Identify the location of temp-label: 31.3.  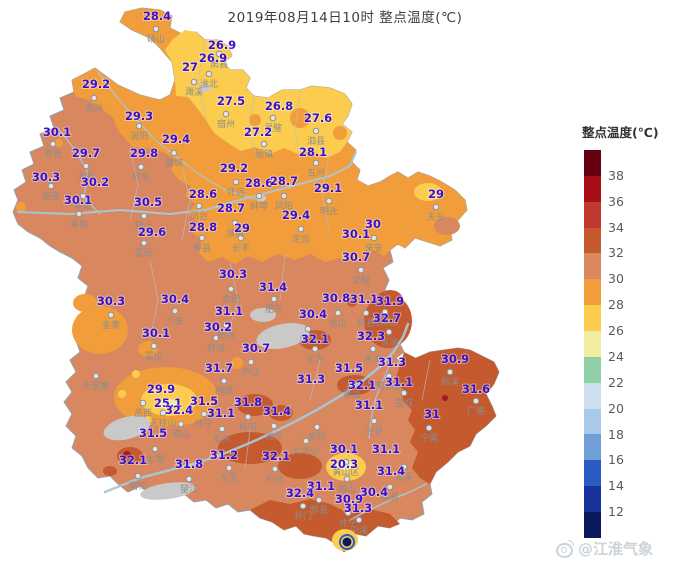
(392, 362).